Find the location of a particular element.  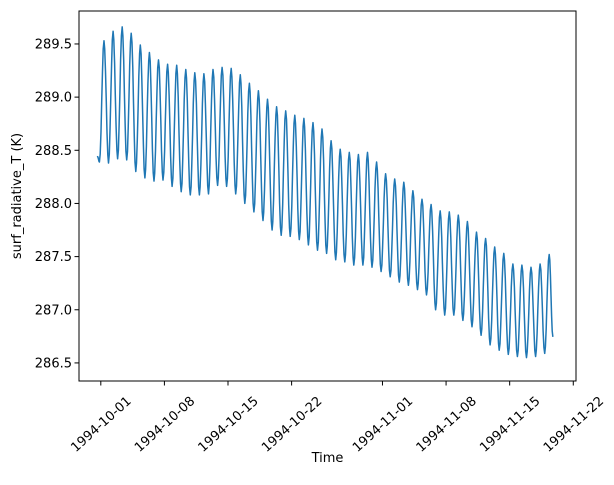

x-tick-label: 1994-11-22 is located at coordinates (574, 425).